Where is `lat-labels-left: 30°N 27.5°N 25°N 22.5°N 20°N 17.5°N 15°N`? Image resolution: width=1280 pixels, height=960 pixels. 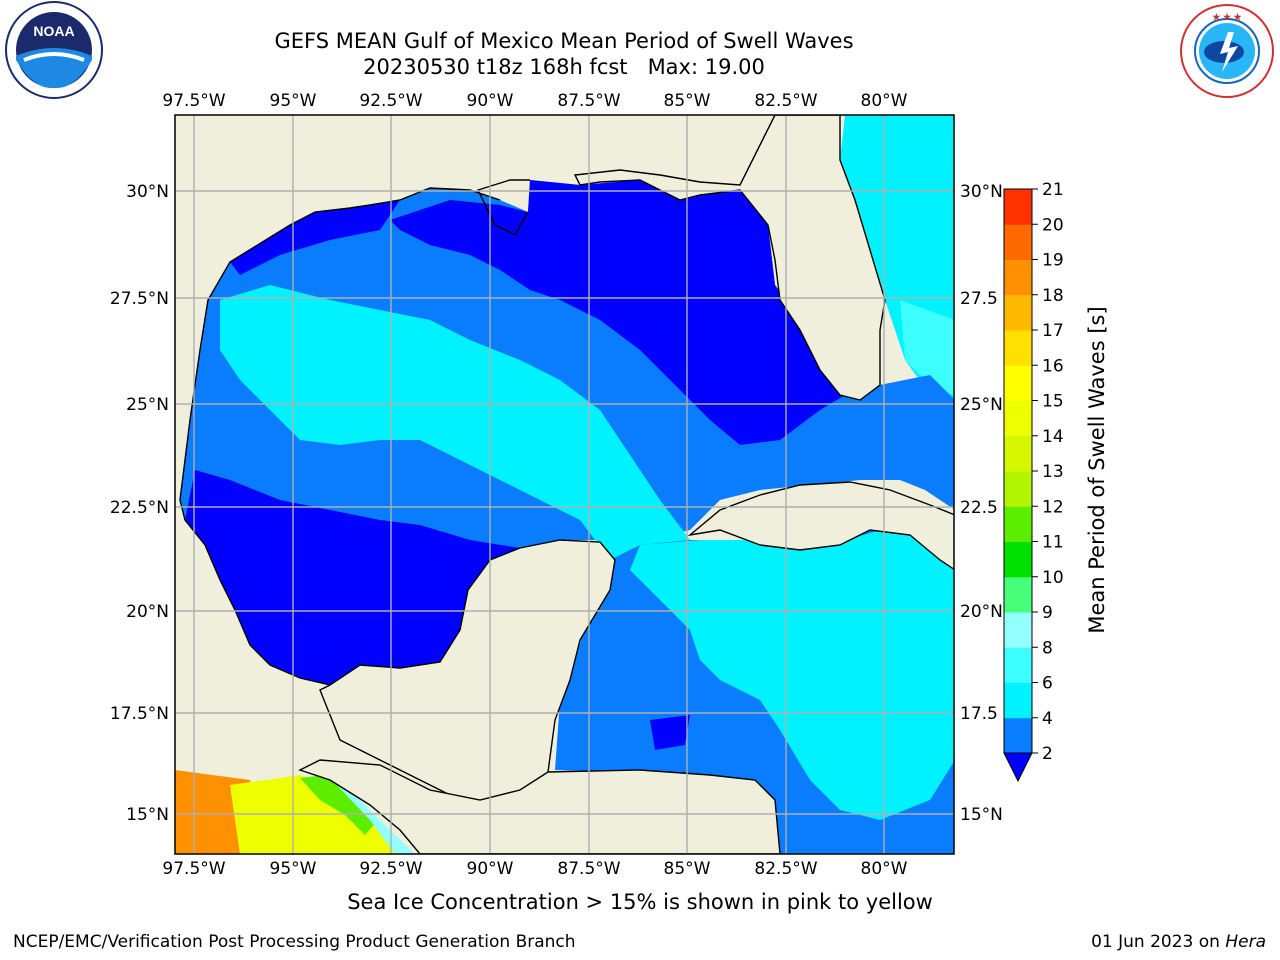
lat-labels-left: 30°N 27.5°N 25°N 22.5°N 20°N 17.5°N 15°N is located at coordinates (139, 503).